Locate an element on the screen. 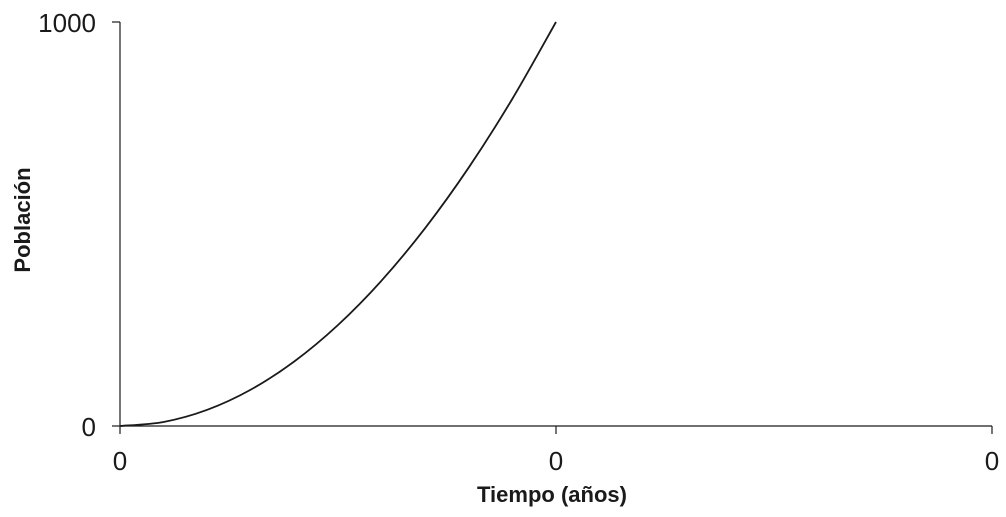  x-ticks: 0 0 0 is located at coordinates (556, 451).